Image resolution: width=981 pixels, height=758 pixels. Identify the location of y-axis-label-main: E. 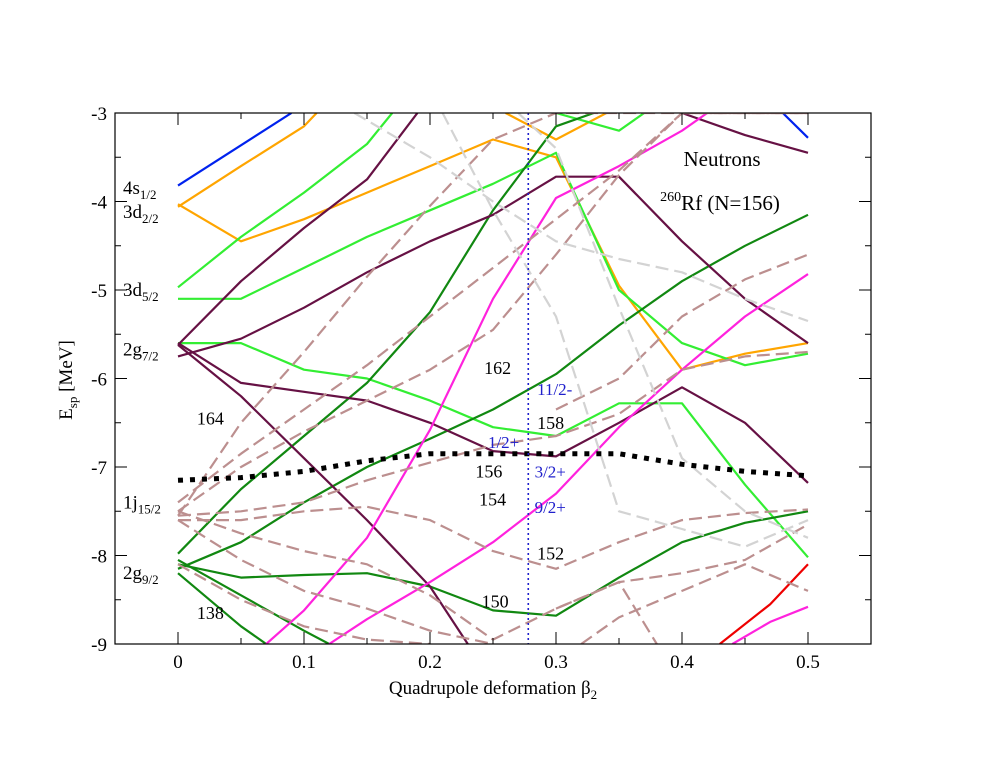
(66, 414).